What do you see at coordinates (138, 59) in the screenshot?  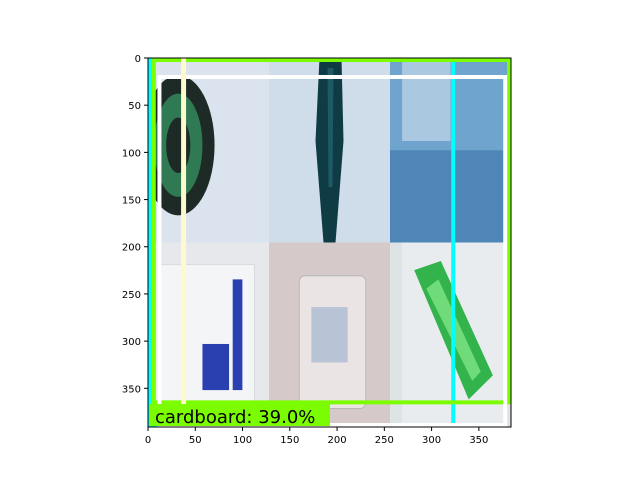 I see `y-tick-label: 0` at bounding box center [138, 59].